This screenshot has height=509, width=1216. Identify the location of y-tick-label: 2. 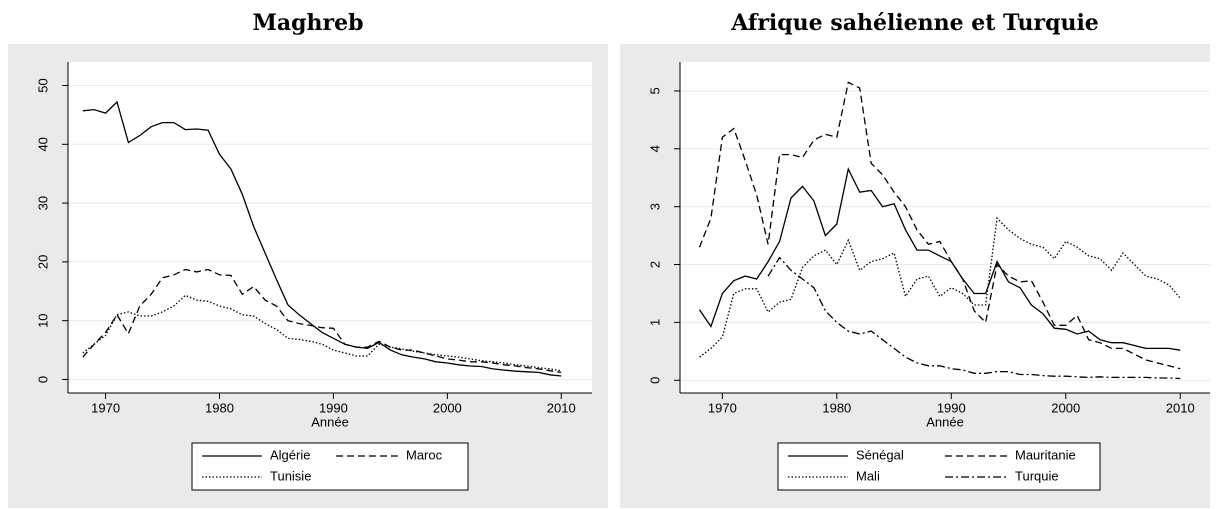
(654, 264).